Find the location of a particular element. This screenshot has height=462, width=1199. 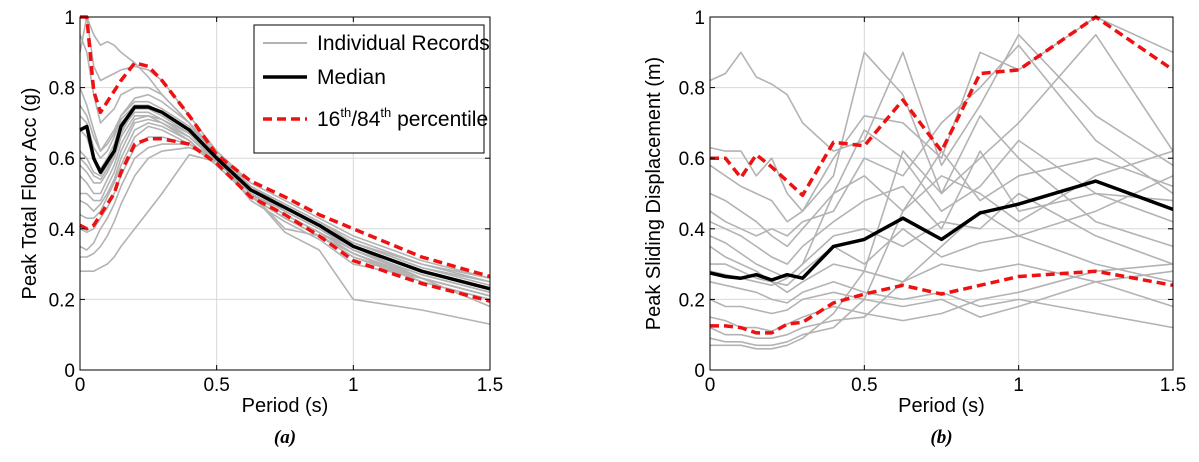

median-a is located at coordinates (285, 198).